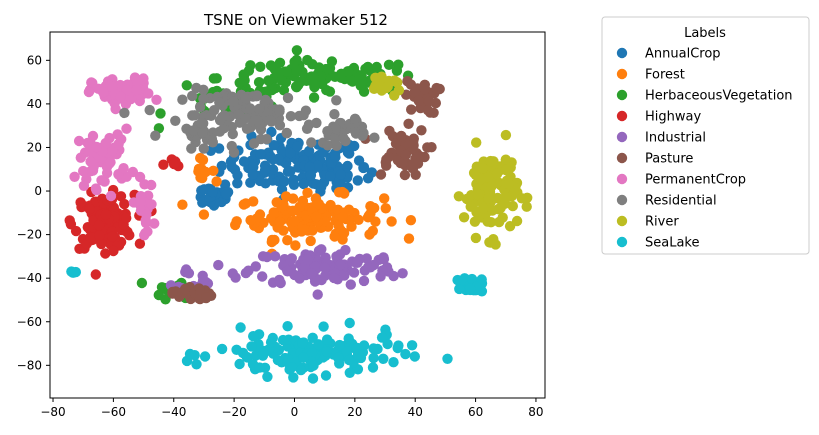  Describe the element at coordinates (647, 222) in the screenshot. I see `legend-item-river: River` at that location.